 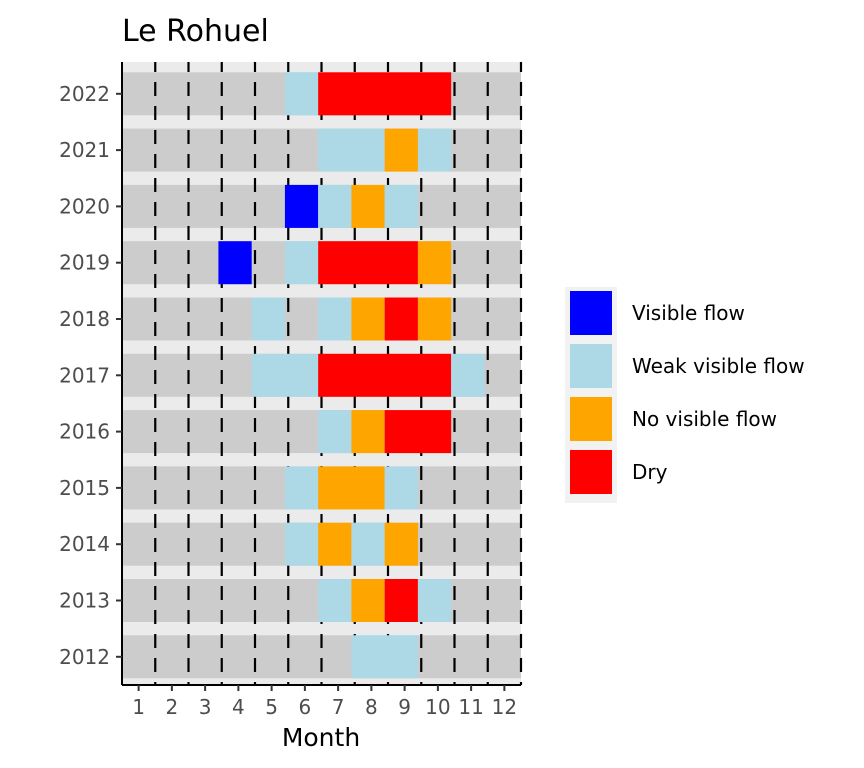 What do you see at coordinates (84, 206) in the screenshot?
I see `y-tick-label: 2020` at bounding box center [84, 206].